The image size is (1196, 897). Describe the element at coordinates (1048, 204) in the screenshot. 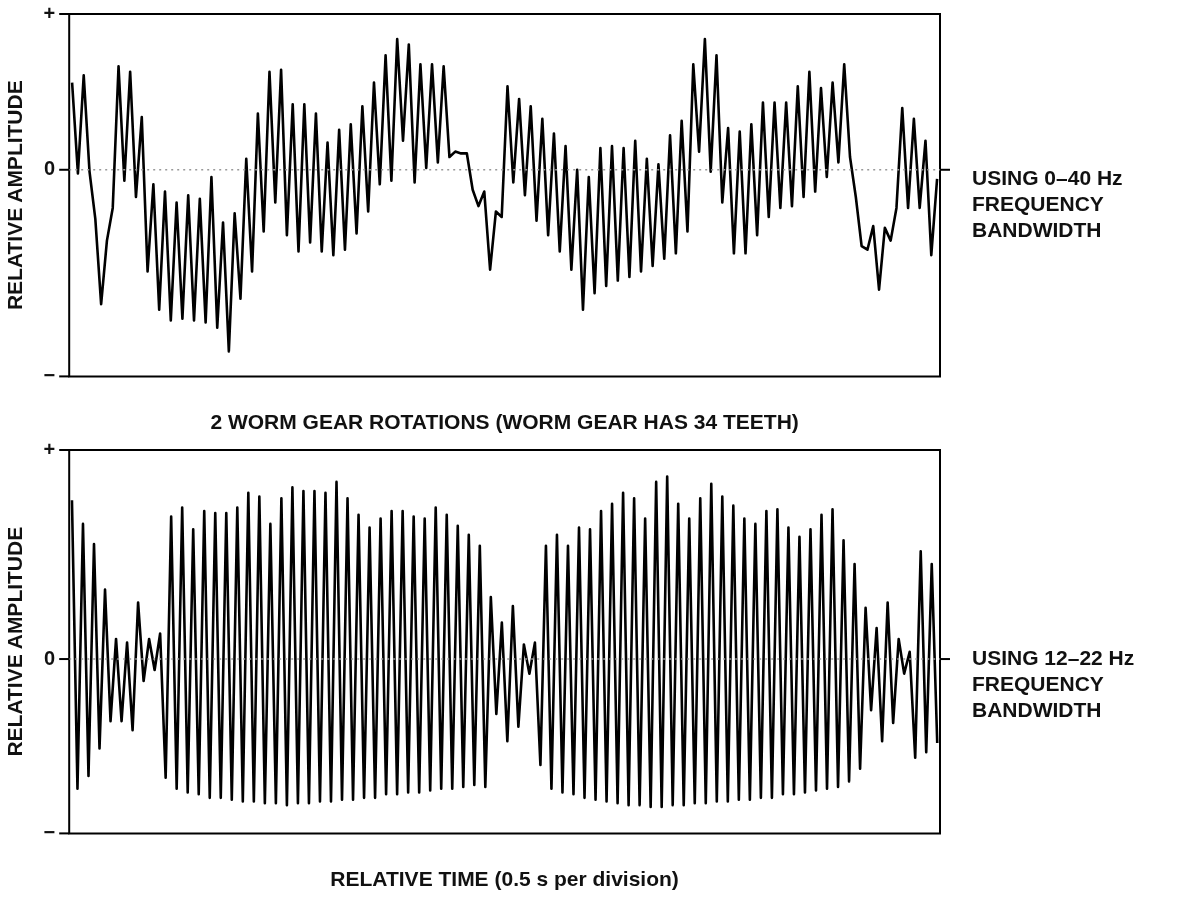

I see `text: USING 0–40 Hz FREQUENCY BANDWIDTH` at that location.